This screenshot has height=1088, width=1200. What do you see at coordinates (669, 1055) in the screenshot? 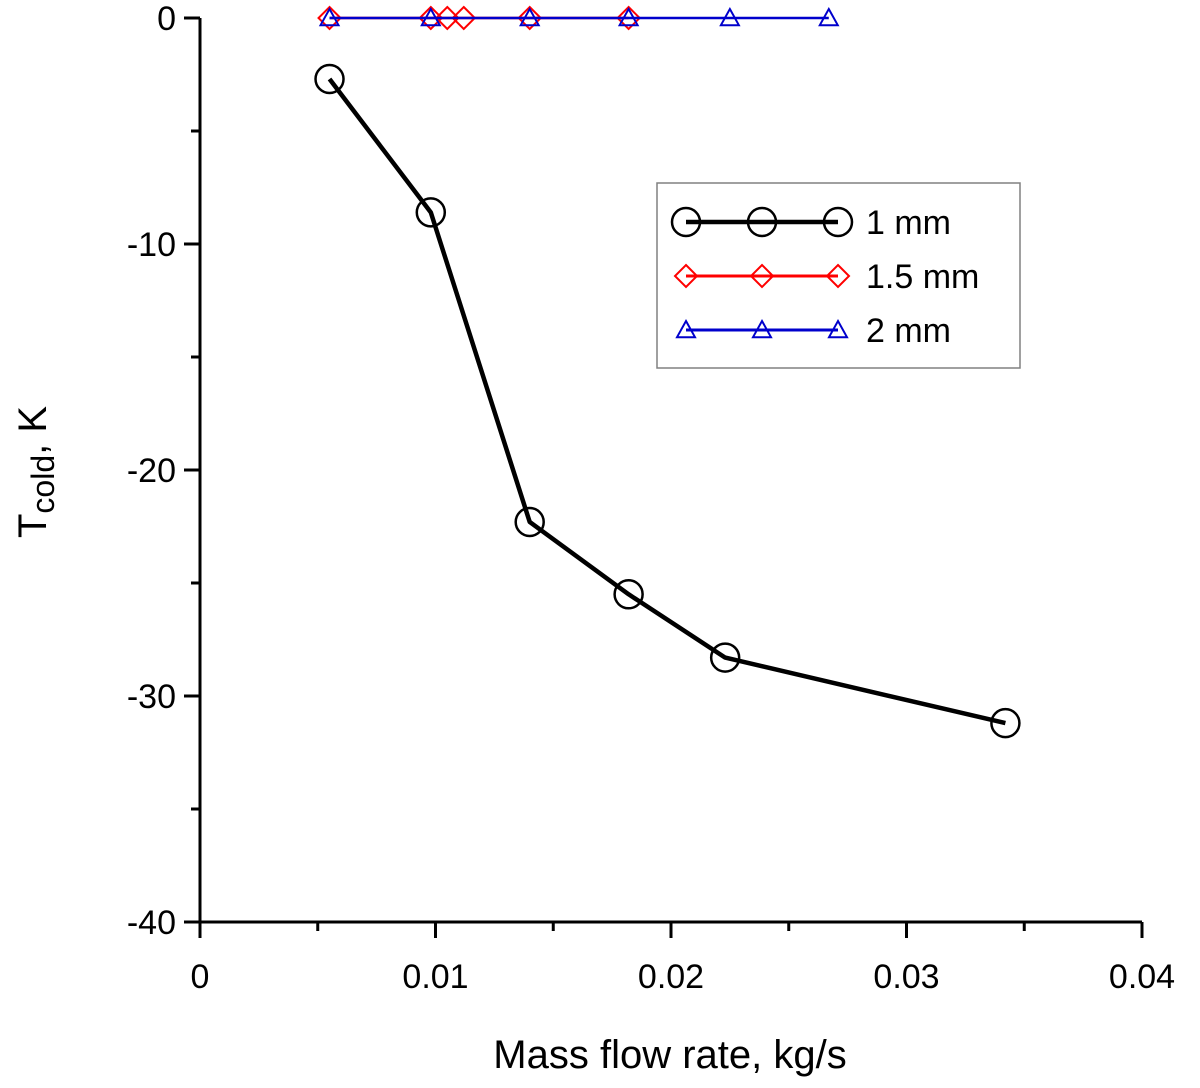
I see `x-axis-title: Mass flow rate, kg/s` at bounding box center [669, 1055].